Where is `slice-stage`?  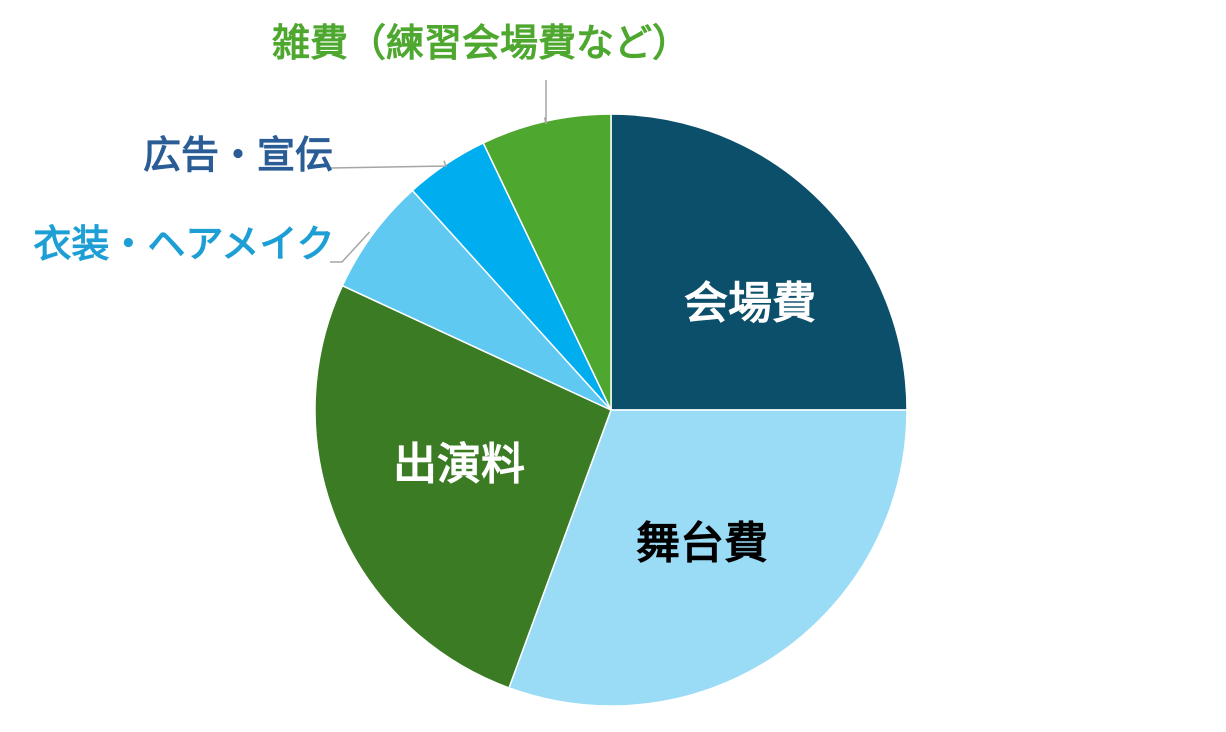
slice-stage is located at coordinates (708, 558).